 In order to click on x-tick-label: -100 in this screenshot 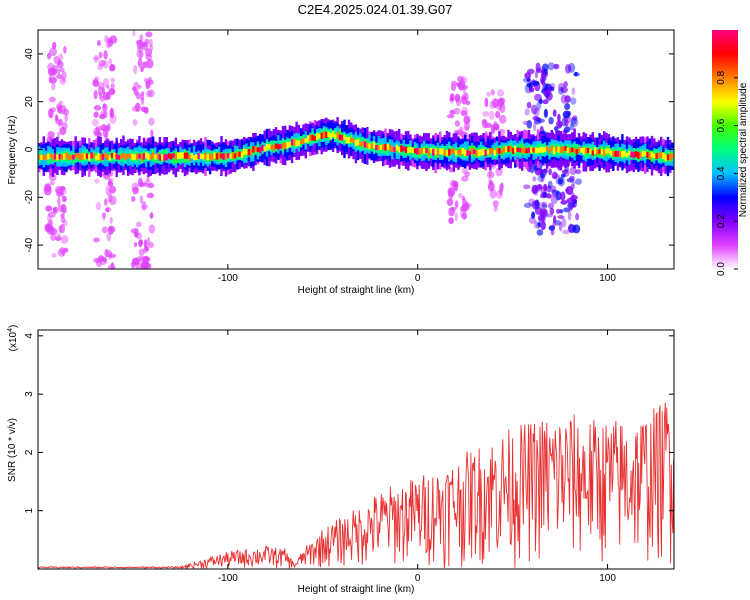, I will do `click(228, 278)`.